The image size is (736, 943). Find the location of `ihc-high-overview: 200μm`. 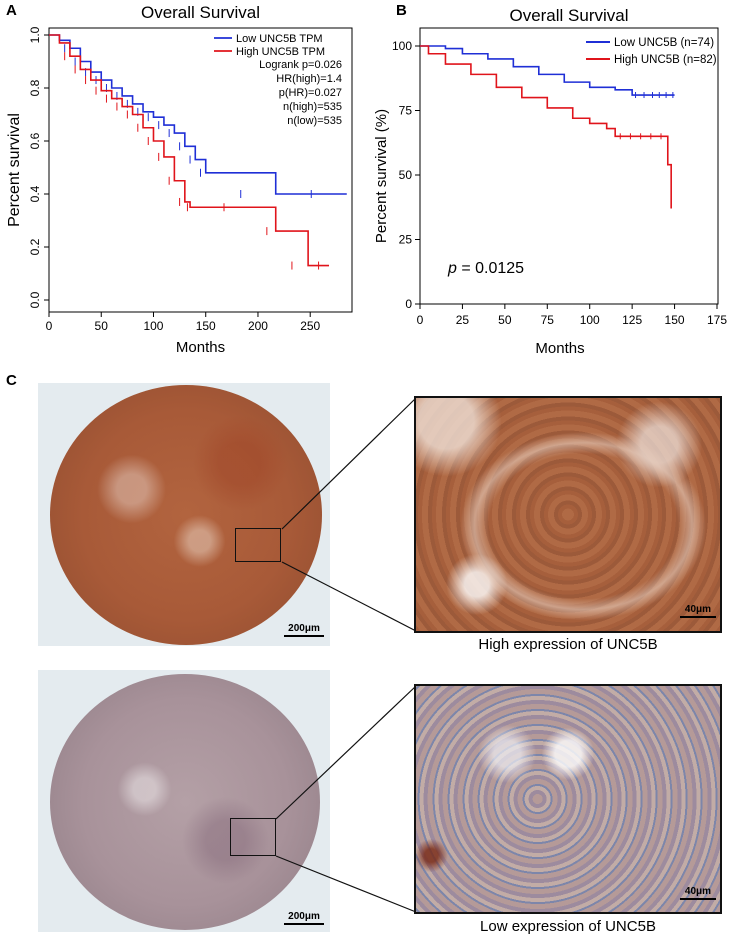

ihc-high-overview: 200μm is located at coordinates (184, 514).